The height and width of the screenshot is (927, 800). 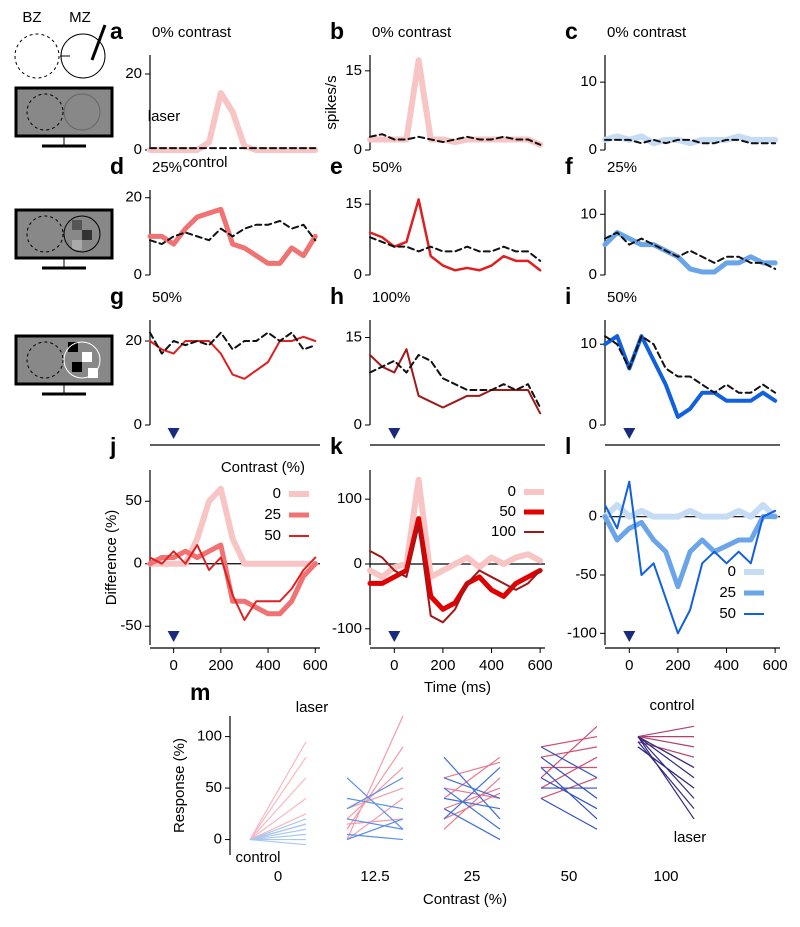 What do you see at coordinates (391, 297) in the screenshot?
I see `subtitle: 100%` at bounding box center [391, 297].